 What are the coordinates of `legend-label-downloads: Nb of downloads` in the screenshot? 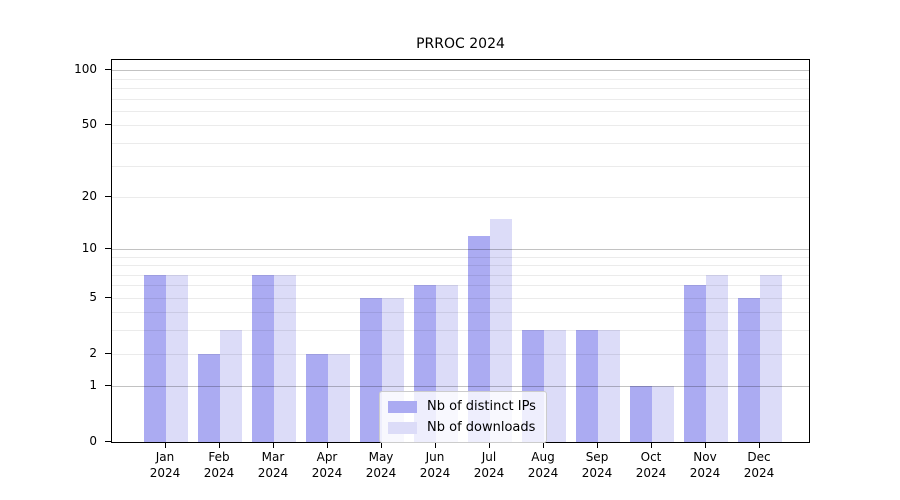 It's located at (481, 427).